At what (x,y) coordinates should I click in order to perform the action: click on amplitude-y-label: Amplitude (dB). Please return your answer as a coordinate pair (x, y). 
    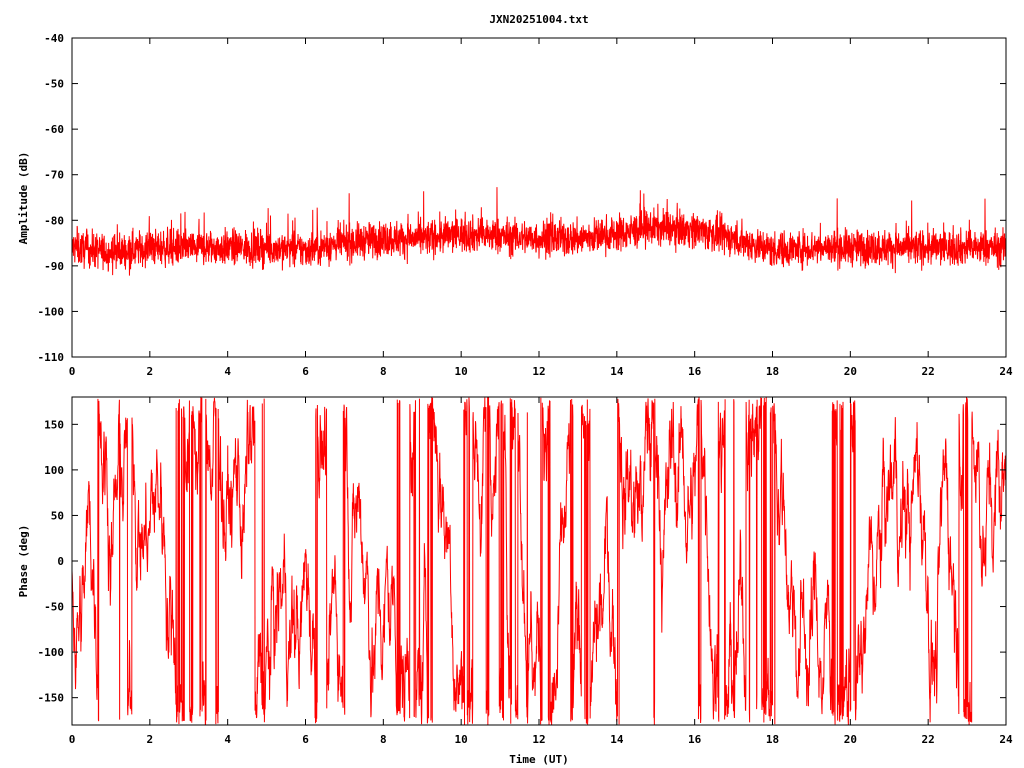
    Looking at the image, I should click on (23, 198).